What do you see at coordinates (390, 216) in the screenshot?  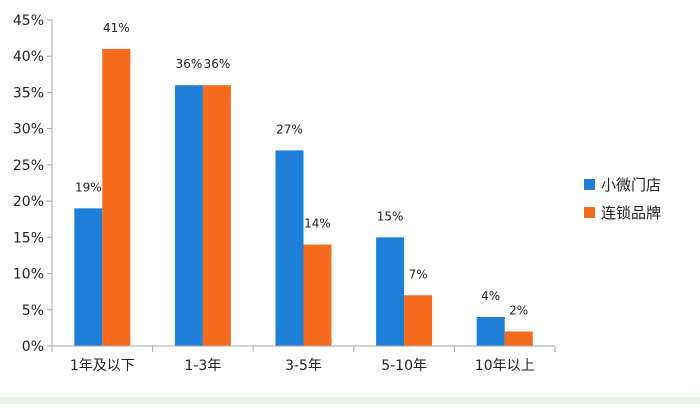 I see `data-label: 15%` at bounding box center [390, 216].